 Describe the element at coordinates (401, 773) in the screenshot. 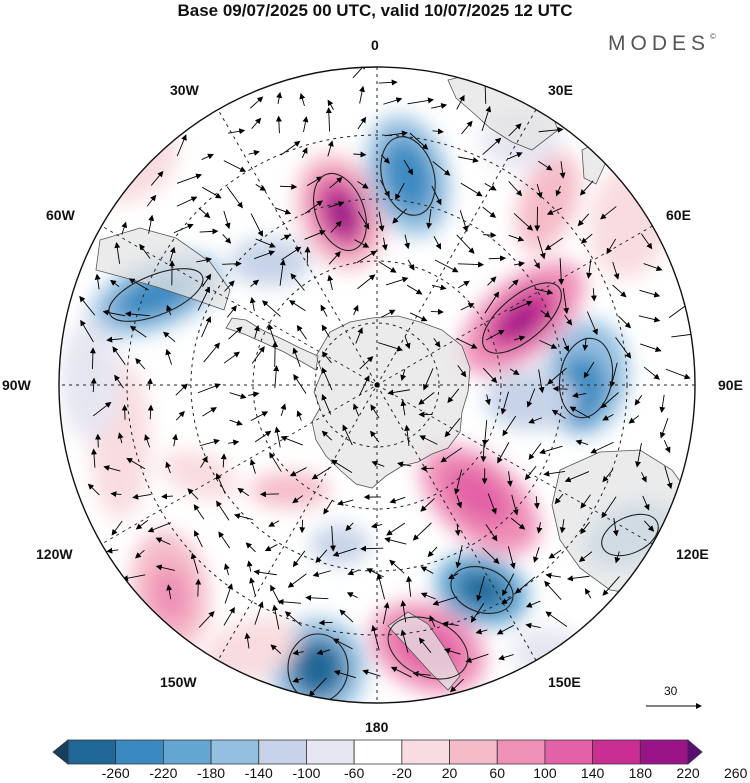

I see `colorbar-tick-label: -20` at that location.